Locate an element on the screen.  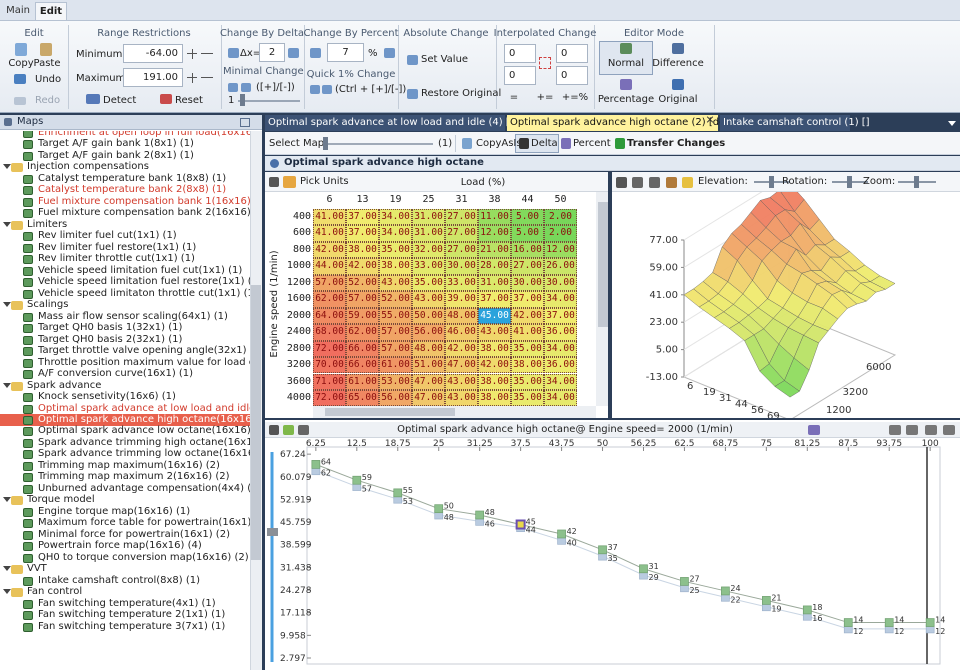
mode-button: Percentage is located at coordinates (626, 100).